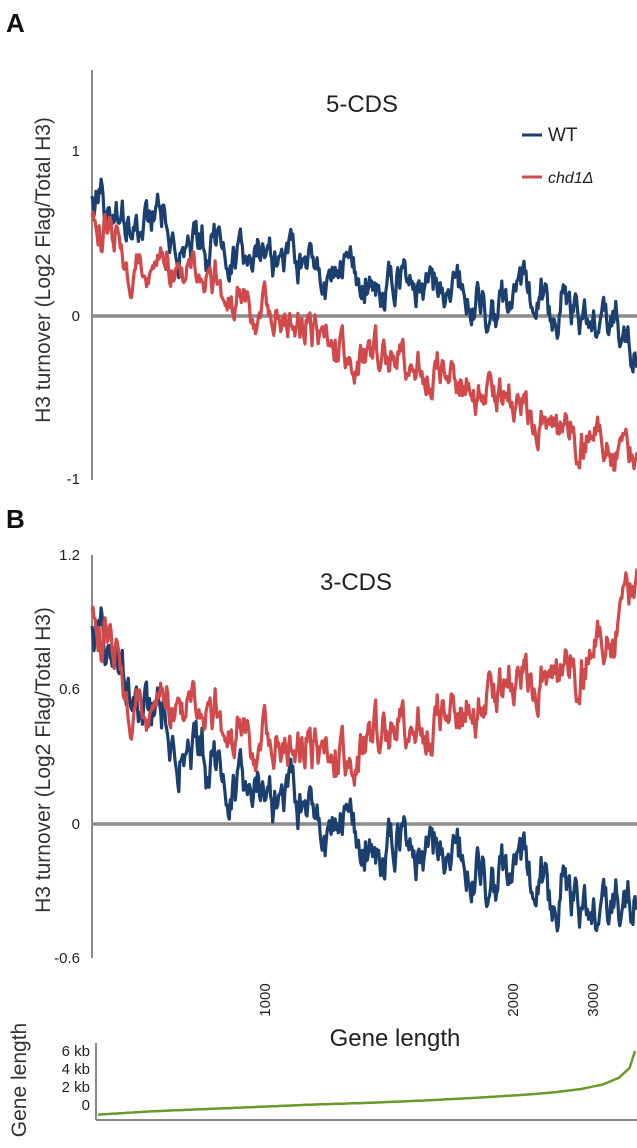  I want to click on series-line-gene-length, so click(367, 1083).